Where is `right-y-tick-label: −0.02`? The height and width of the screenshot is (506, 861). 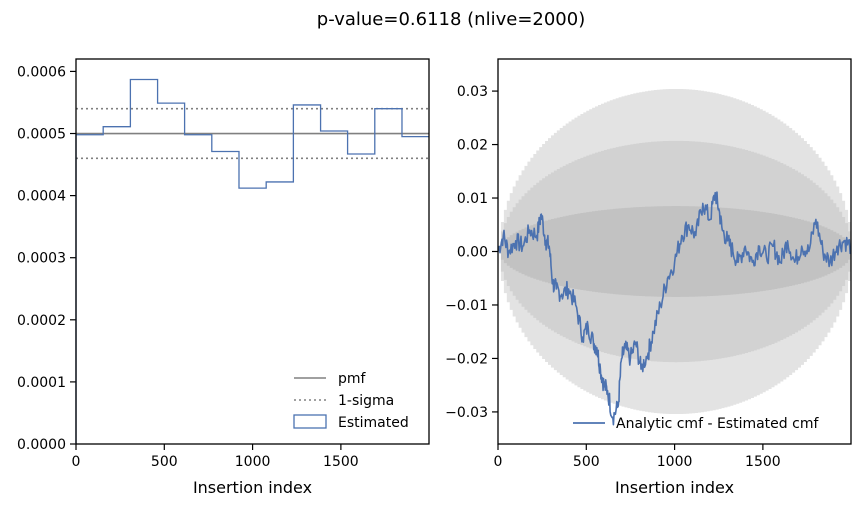 right-y-tick-label: −0.02 is located at coordinates (466, 359).